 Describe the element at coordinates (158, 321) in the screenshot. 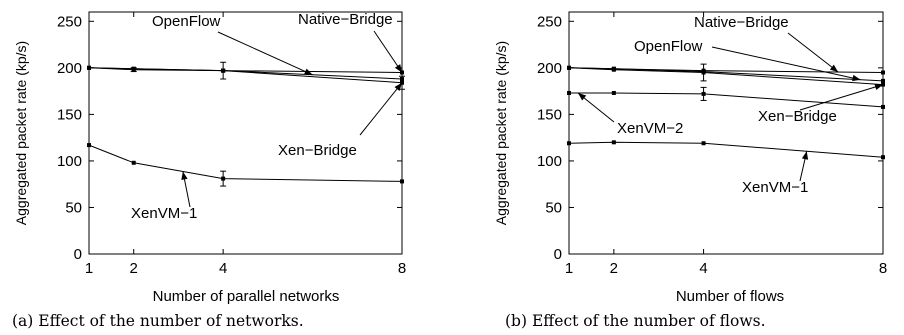

I see `figure-caption: (a) Effect of the number of networks.` at that location.